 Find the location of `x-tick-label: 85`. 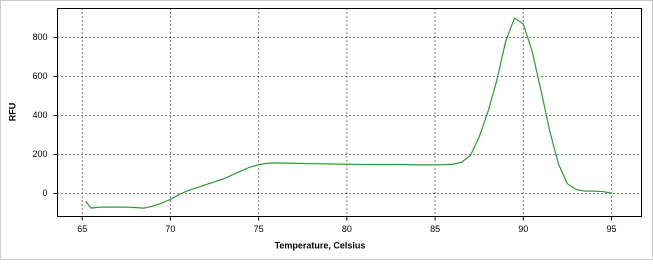

x-tick-label: 85 is located at coordinates (435, 229).